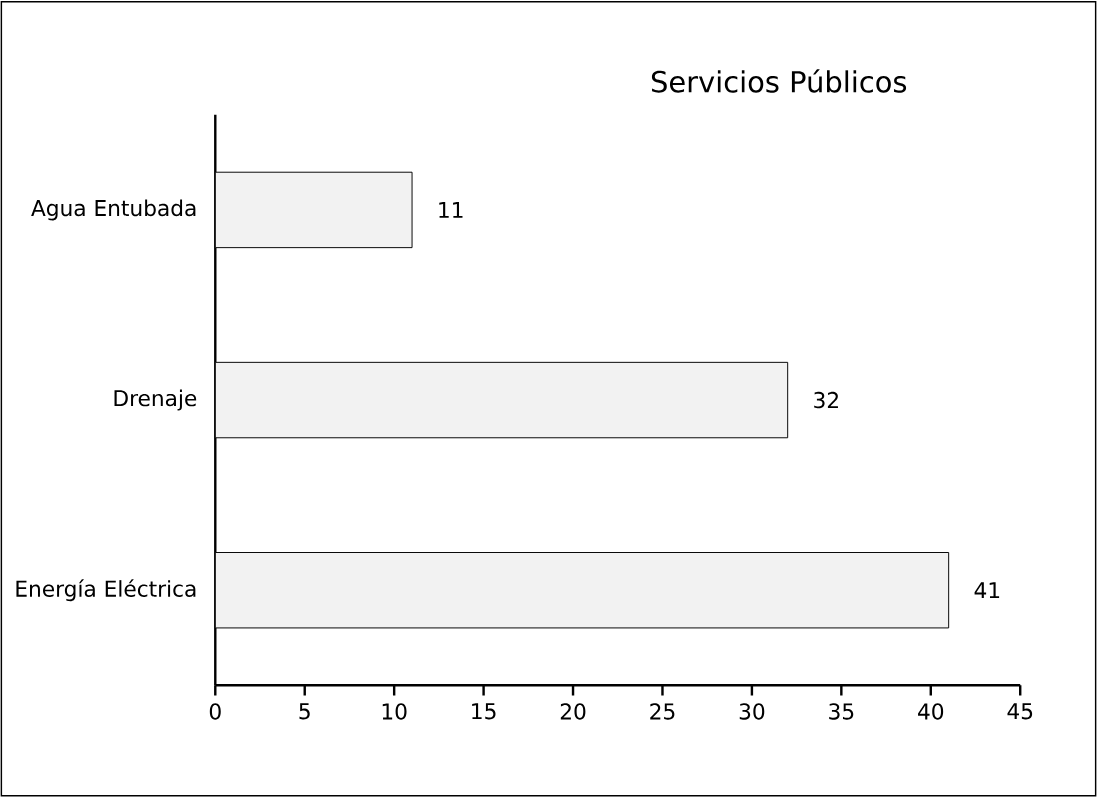 Image resolution: width=1097 pixels, height=797 pixels. What do you see at coordinates (841, 711) in the screenshot?
I see `x-tick-label: 35` at bounding box center [841, 711].